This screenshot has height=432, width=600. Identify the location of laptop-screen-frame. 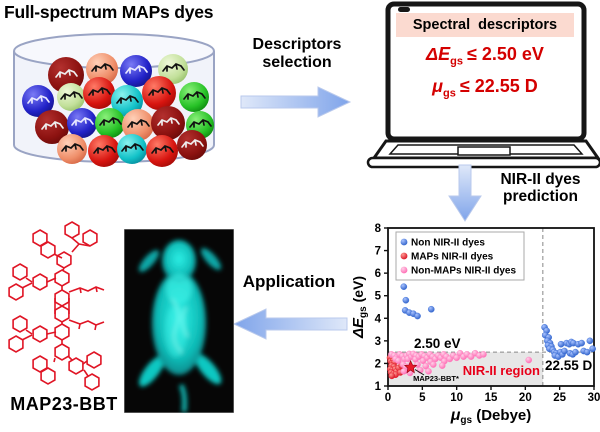
(486, 71).